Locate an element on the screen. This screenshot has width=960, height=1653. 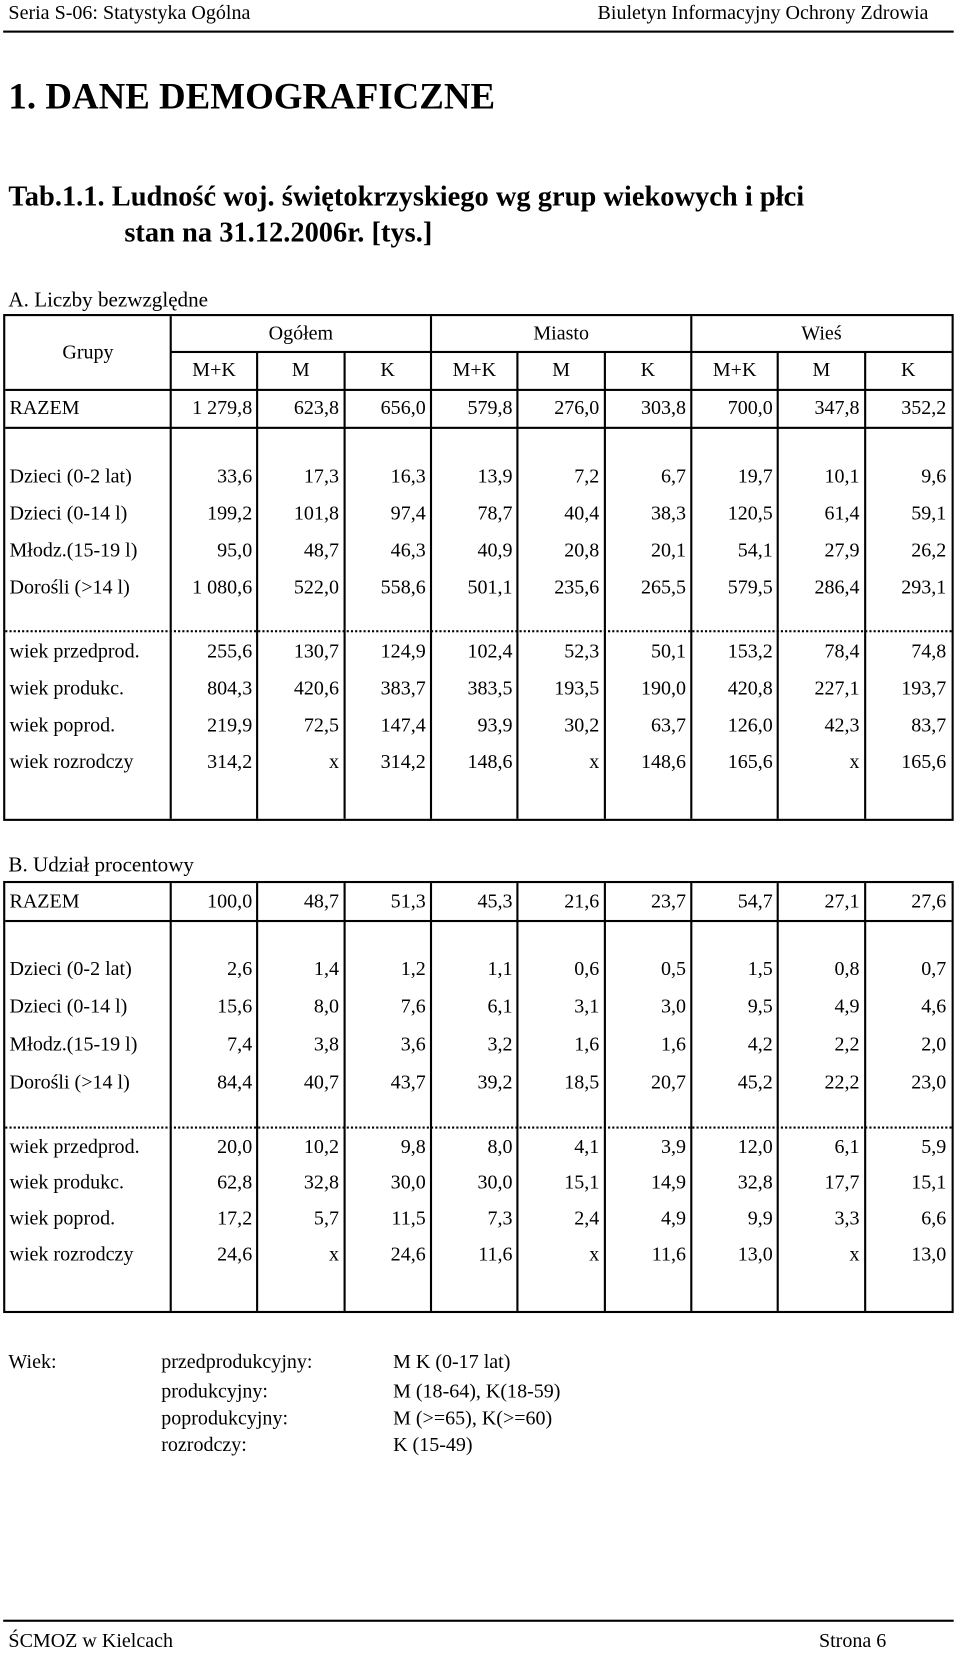
table-cell: 14,9 is located at coordinates (668, 1182).